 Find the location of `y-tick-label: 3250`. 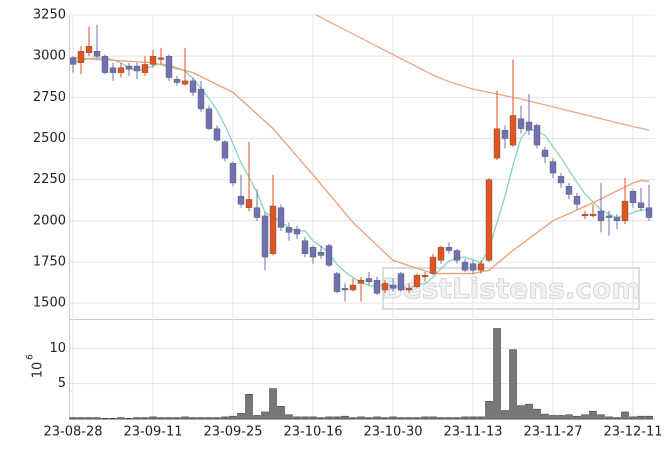

y-tick-label: 3250 is located at coordinates (49, 15).